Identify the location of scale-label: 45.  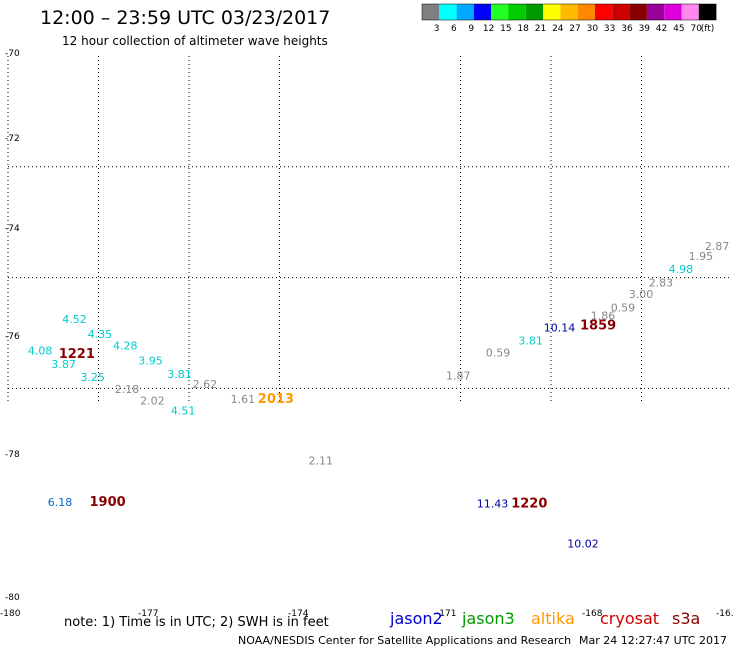
(678, 29).